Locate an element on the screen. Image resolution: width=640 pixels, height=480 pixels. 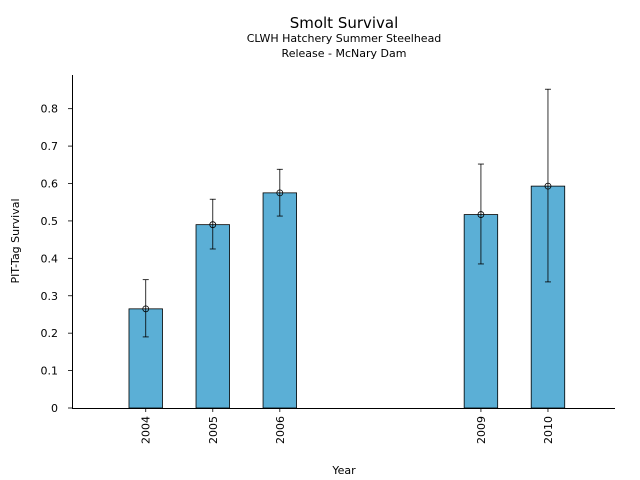
point-marker-2004 is located at coordinates (146, 309).